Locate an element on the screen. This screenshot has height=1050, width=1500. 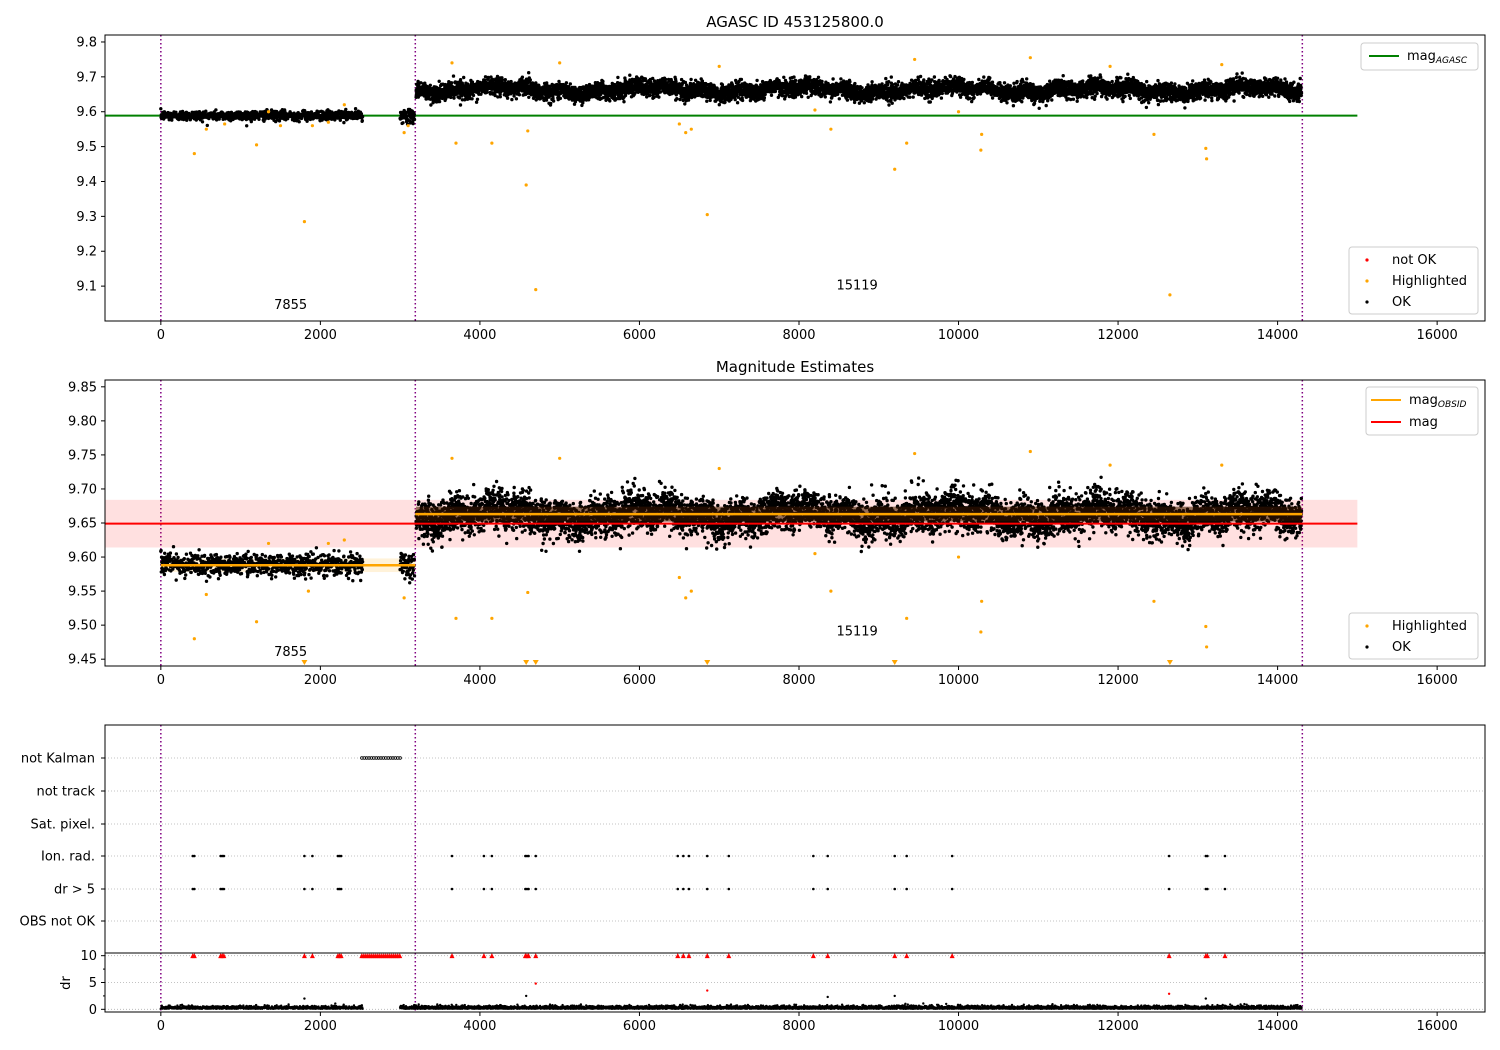
dr-points is located at coordinates (731, 1006).